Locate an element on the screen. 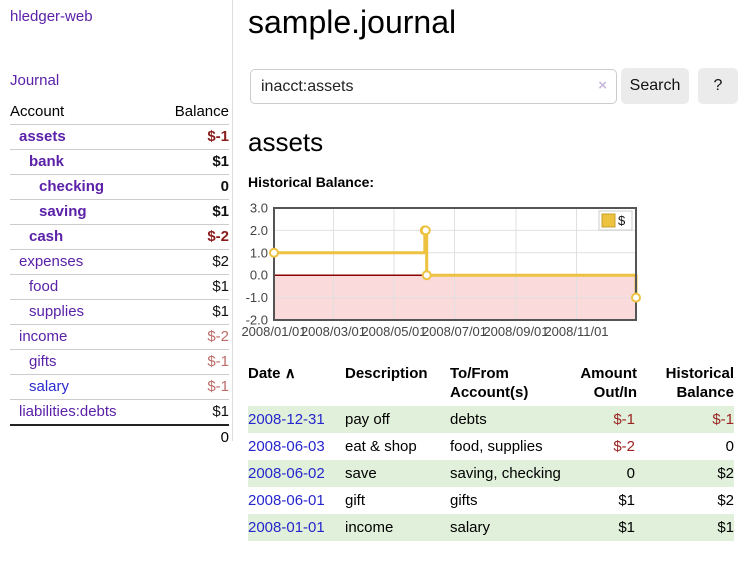  account-row: checking 0 is located at coordinates (119, 187).